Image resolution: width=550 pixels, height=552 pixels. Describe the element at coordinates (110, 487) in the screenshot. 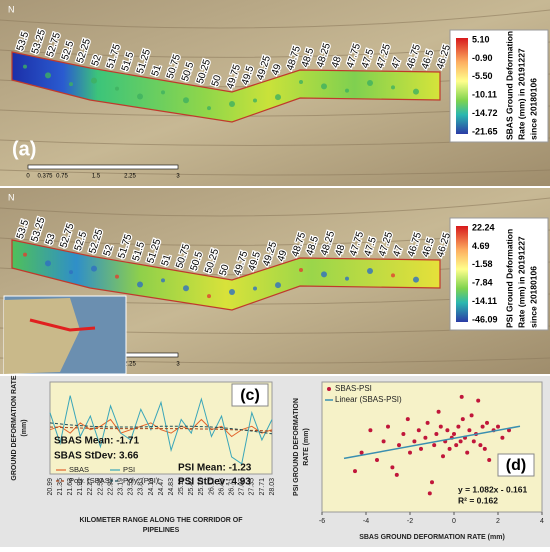

I see `x-tick-label: 22.91` at that location.